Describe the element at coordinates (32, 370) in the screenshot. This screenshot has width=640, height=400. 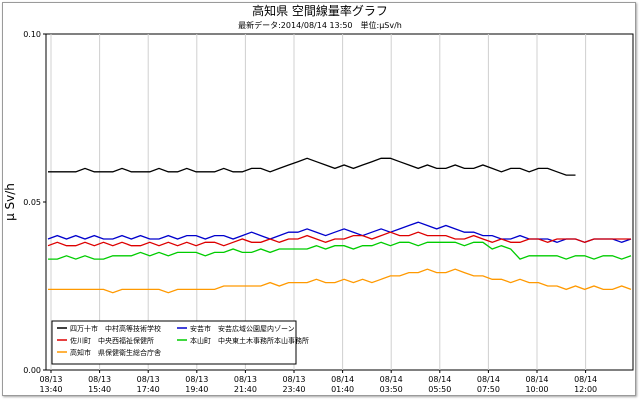
I see `y-tick-label: 0.00` at that location.